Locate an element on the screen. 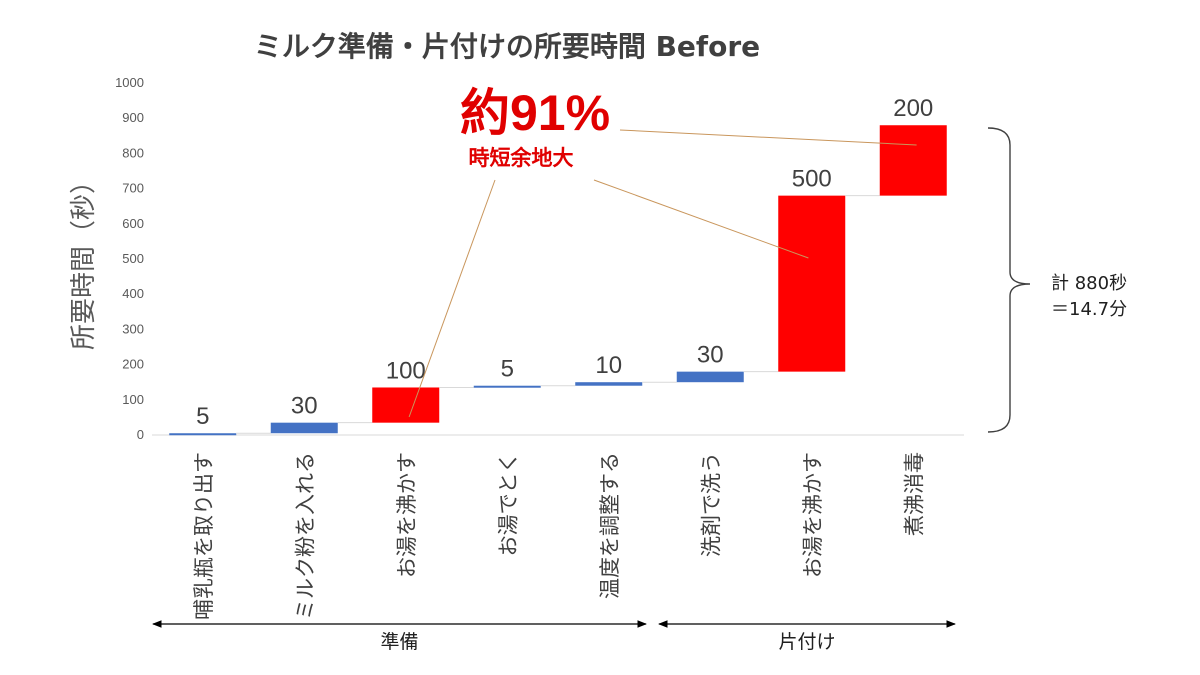  y-tick-label: 900 is located at coordinates (133, 117).